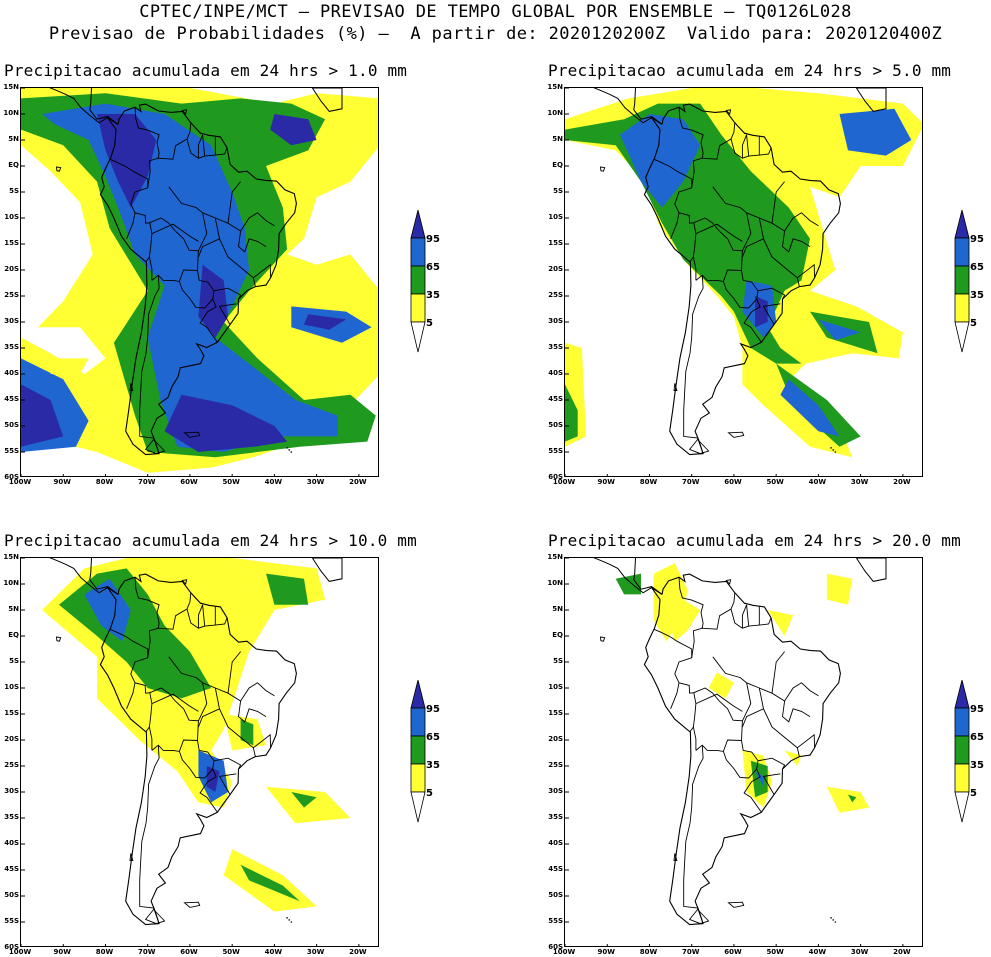 The height and width of the screenshot is (957, 991). What do you see at coordinates (977, 765) in the screenshot?
I see `colorbar-label: 35` at bounding box center [977, 765].